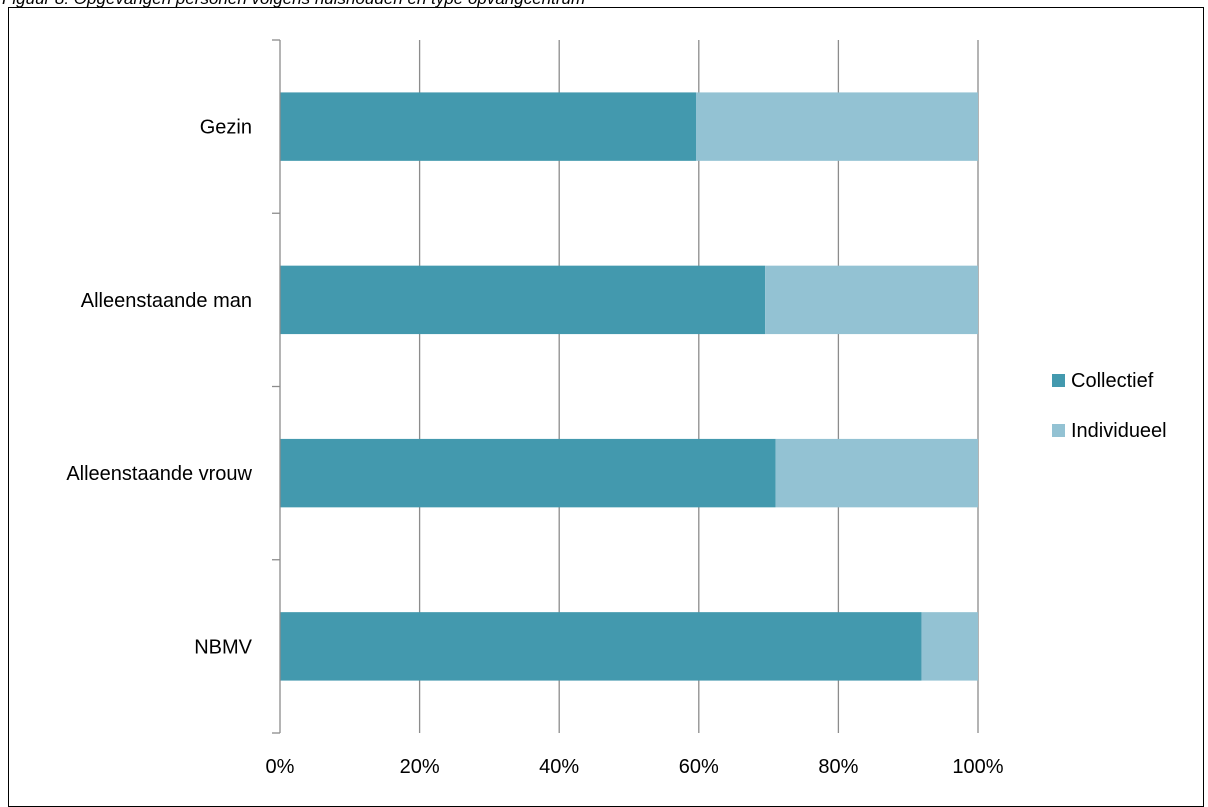 The height and width of the screenshot is (807, 1208). What do you see at coordinates (159, 474) in the screenshot?
I see `category-label: Alleenstaande vrouw` at bounding box center [159, 474].